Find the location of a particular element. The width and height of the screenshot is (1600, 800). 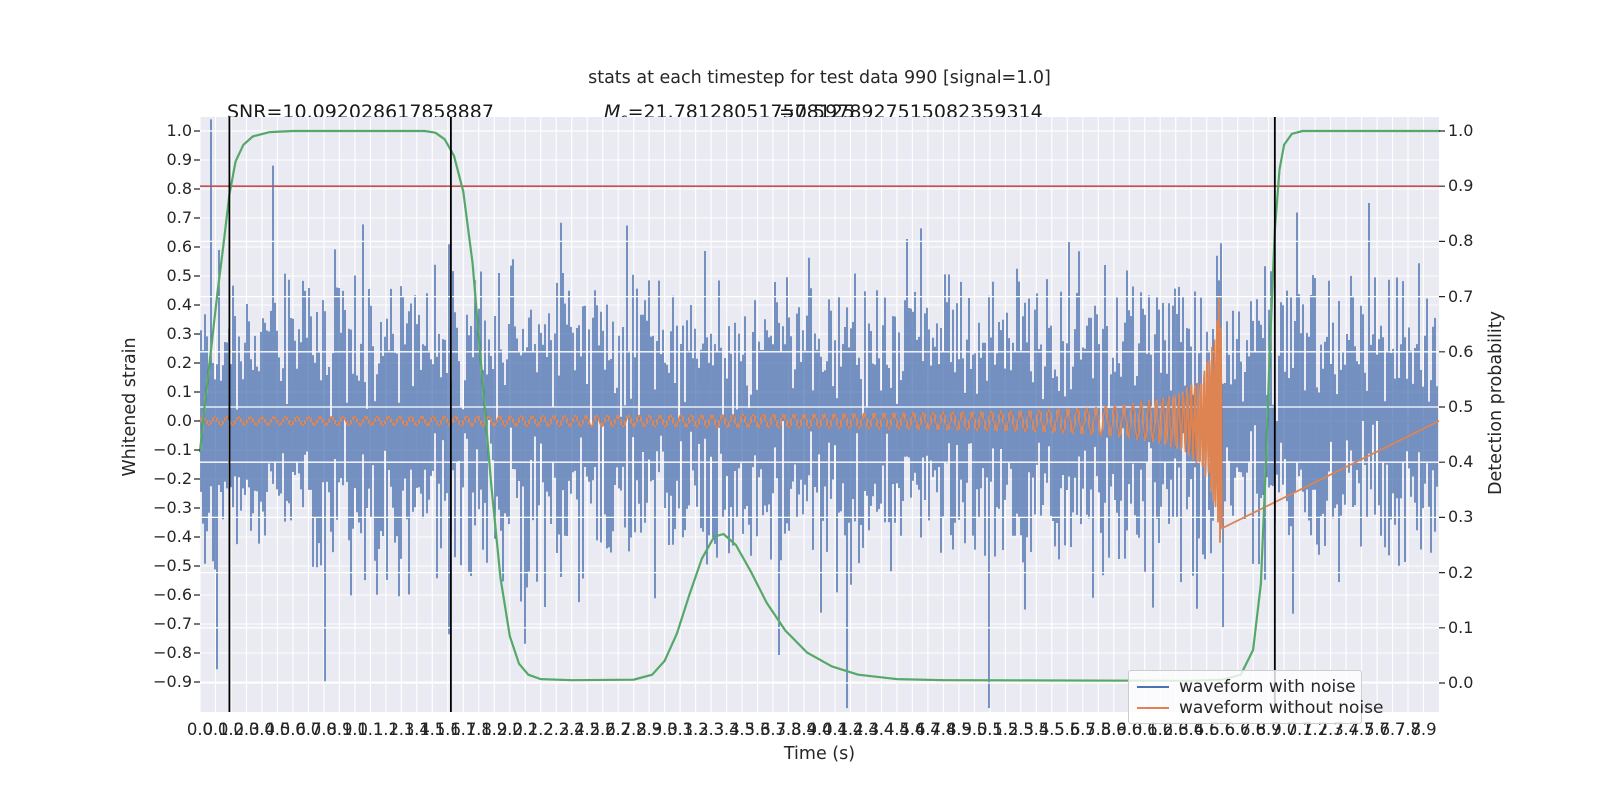

x-tick-label: 1.7 is located at coordinates (463, 729).